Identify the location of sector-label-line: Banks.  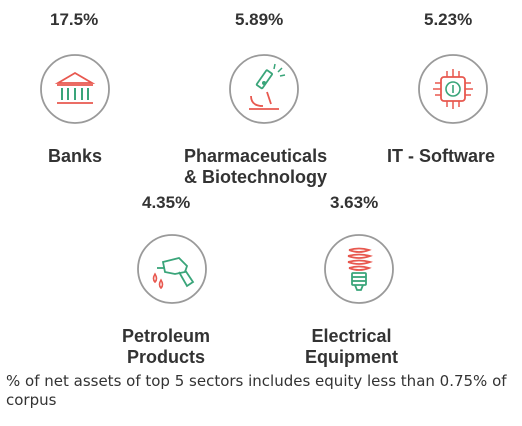
(75, 156).